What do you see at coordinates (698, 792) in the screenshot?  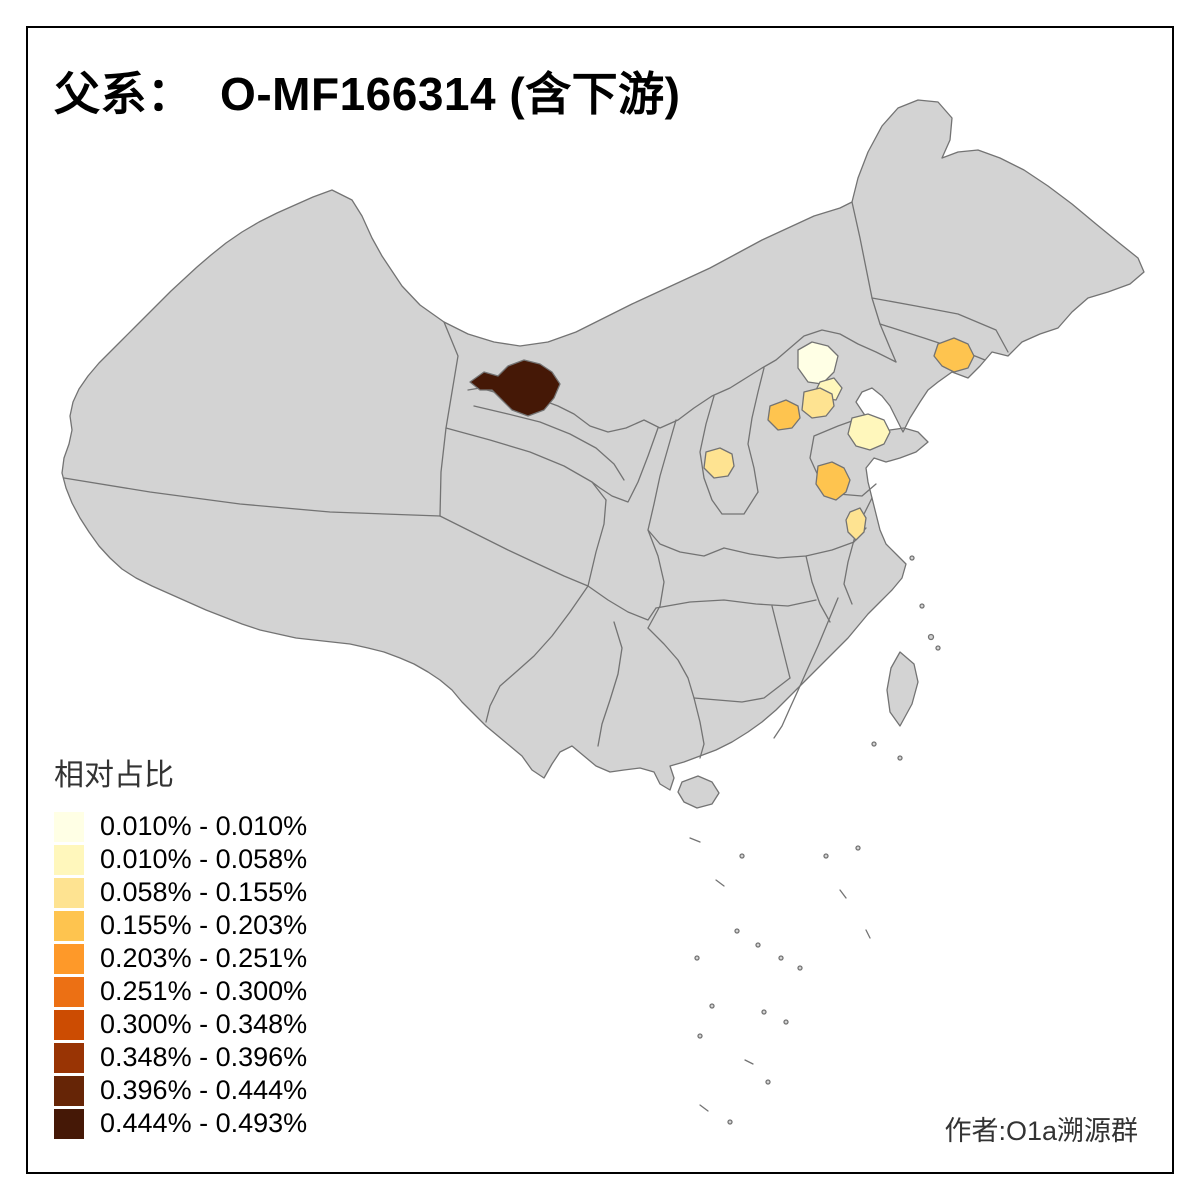 I see `hainan-island` at bounding box center [698, 792].